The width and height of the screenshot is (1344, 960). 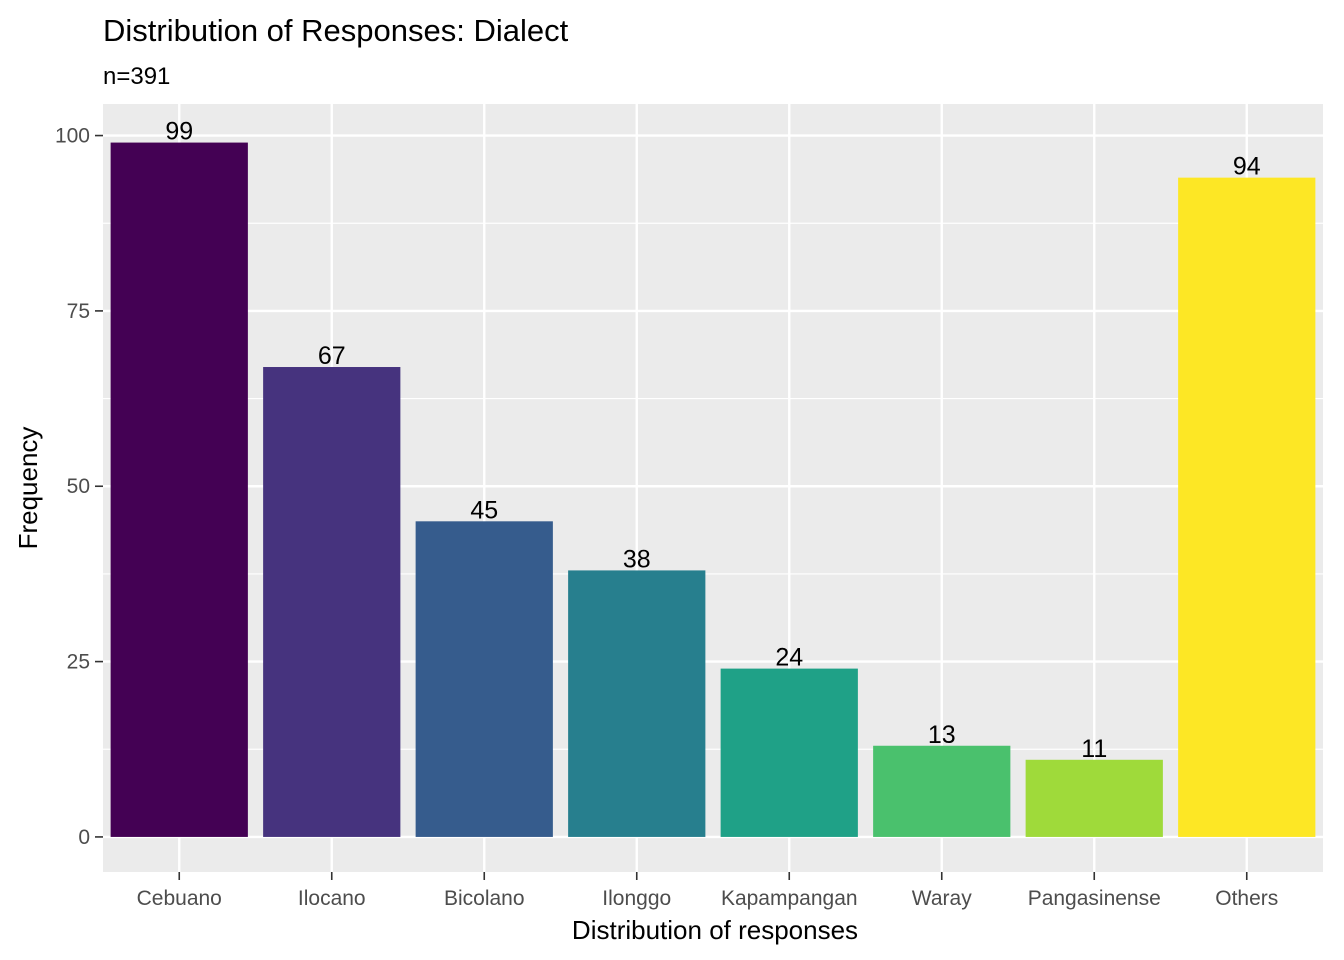 What do you see at coordinates (942, 735) in the screenshot?
I see `data-label-waray: 13` at bounding box center [942, 735].